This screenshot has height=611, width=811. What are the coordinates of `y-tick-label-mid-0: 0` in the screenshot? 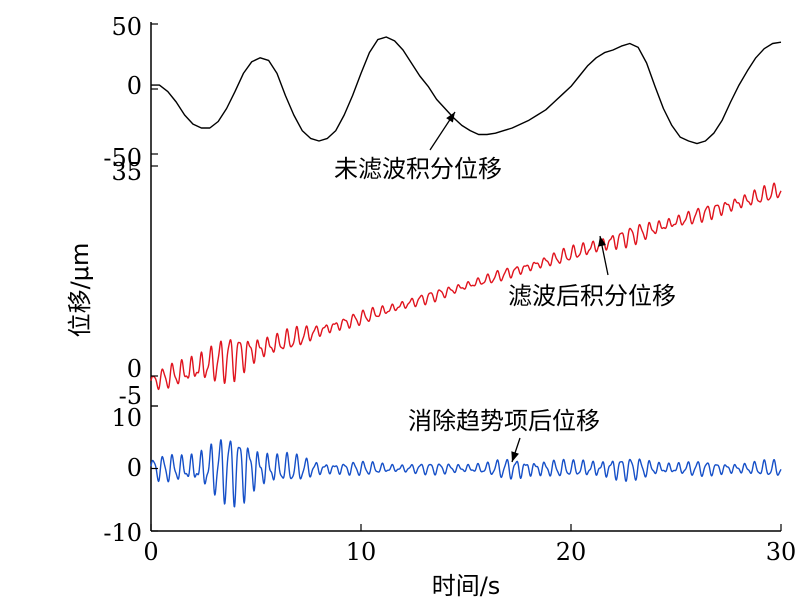 It's located at (134, 369).